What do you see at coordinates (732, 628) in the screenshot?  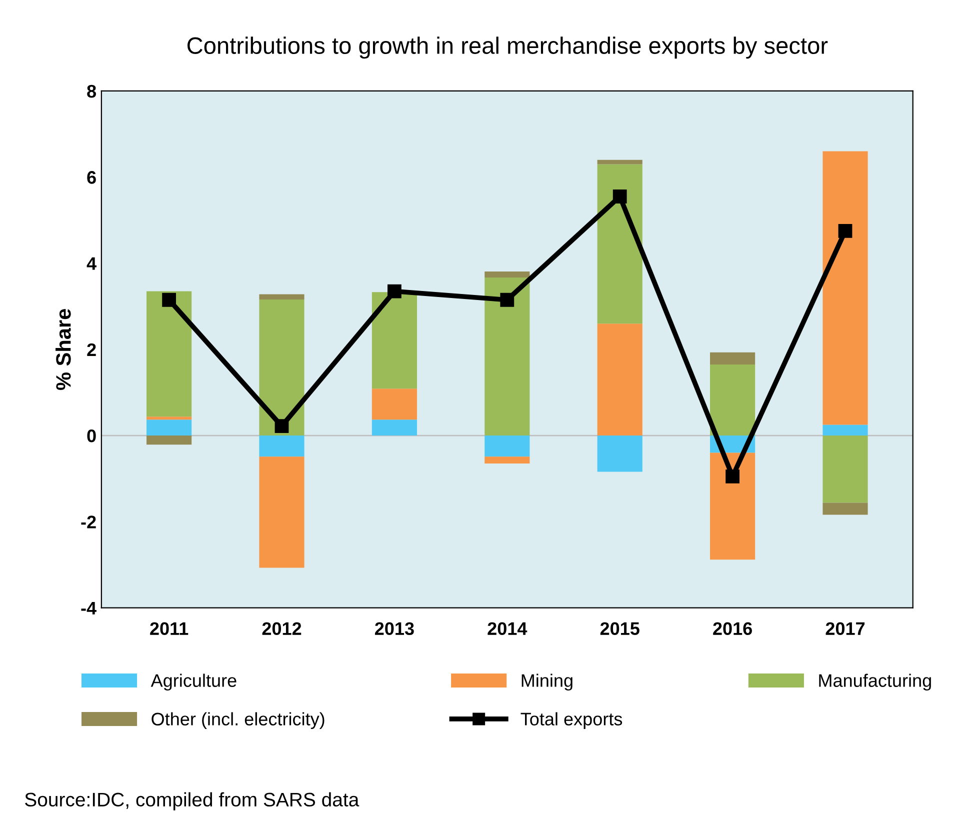 I see `x-tick-label: 2016` at bounding box center [732, 628].